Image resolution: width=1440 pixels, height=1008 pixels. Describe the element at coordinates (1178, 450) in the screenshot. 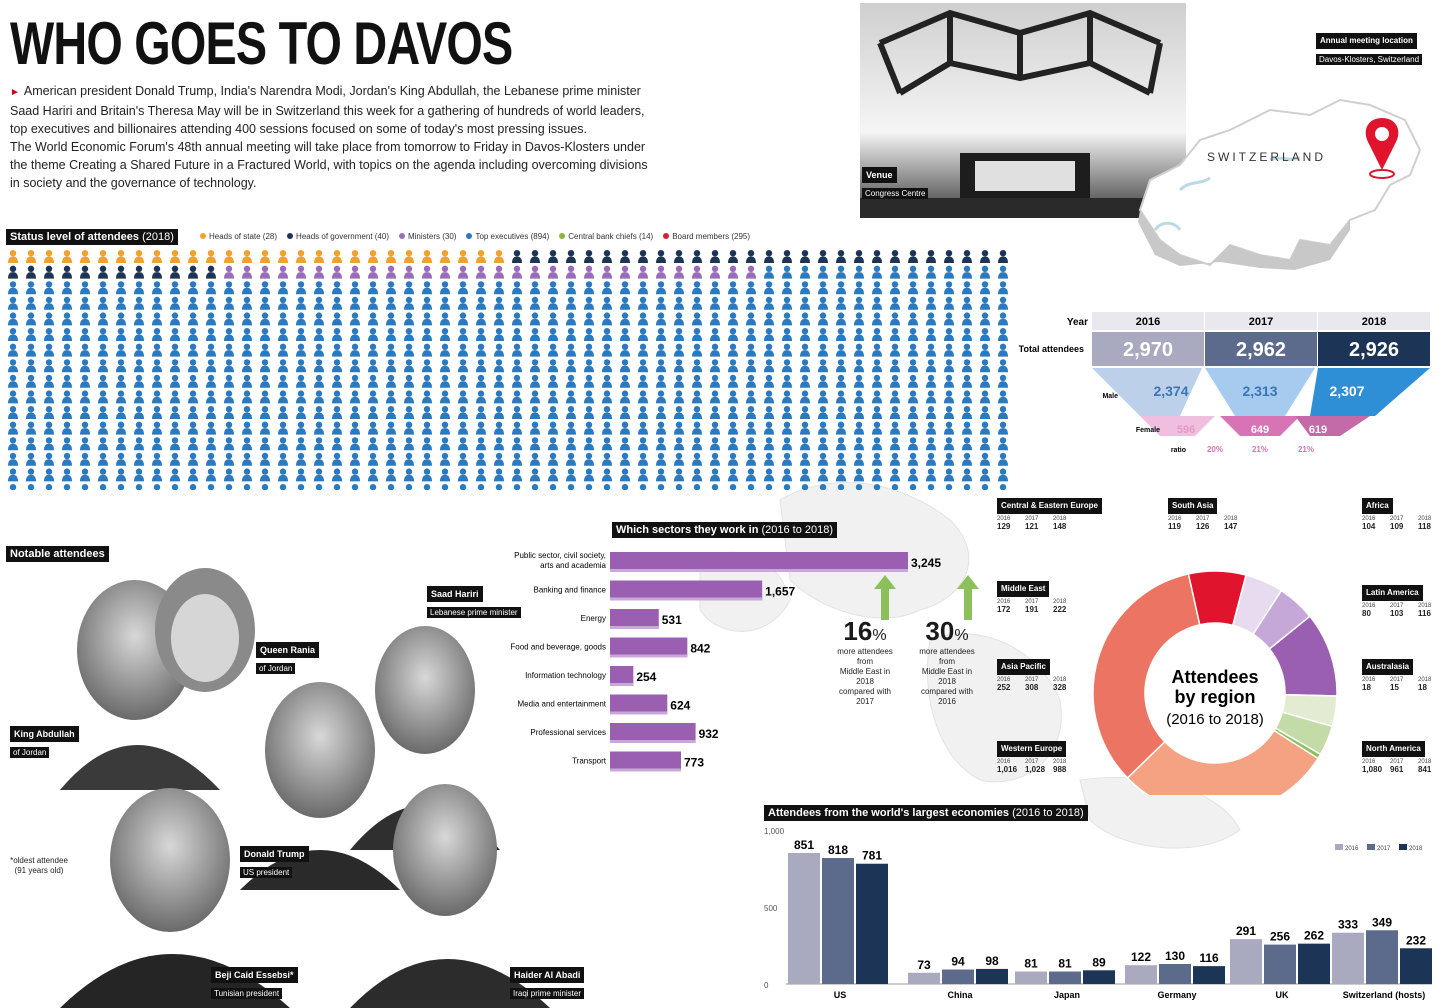

I see `ratio-row-label: ratio` at that location.